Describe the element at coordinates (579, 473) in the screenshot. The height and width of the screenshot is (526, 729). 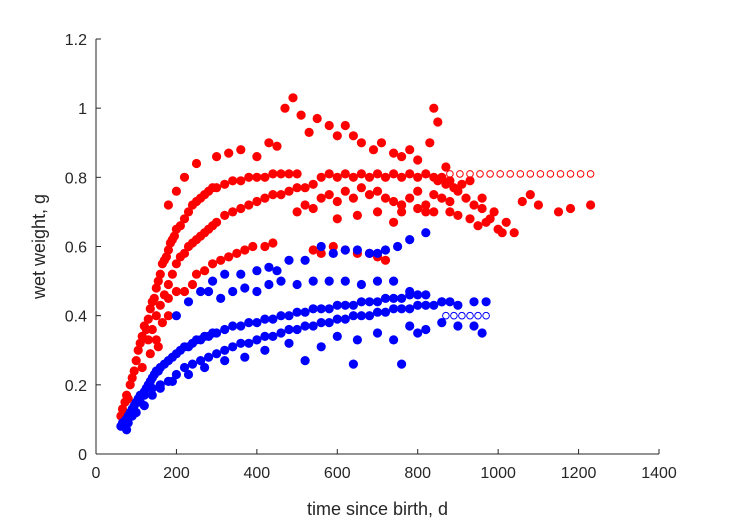
I see `x-tick-label: 1200` at that location.